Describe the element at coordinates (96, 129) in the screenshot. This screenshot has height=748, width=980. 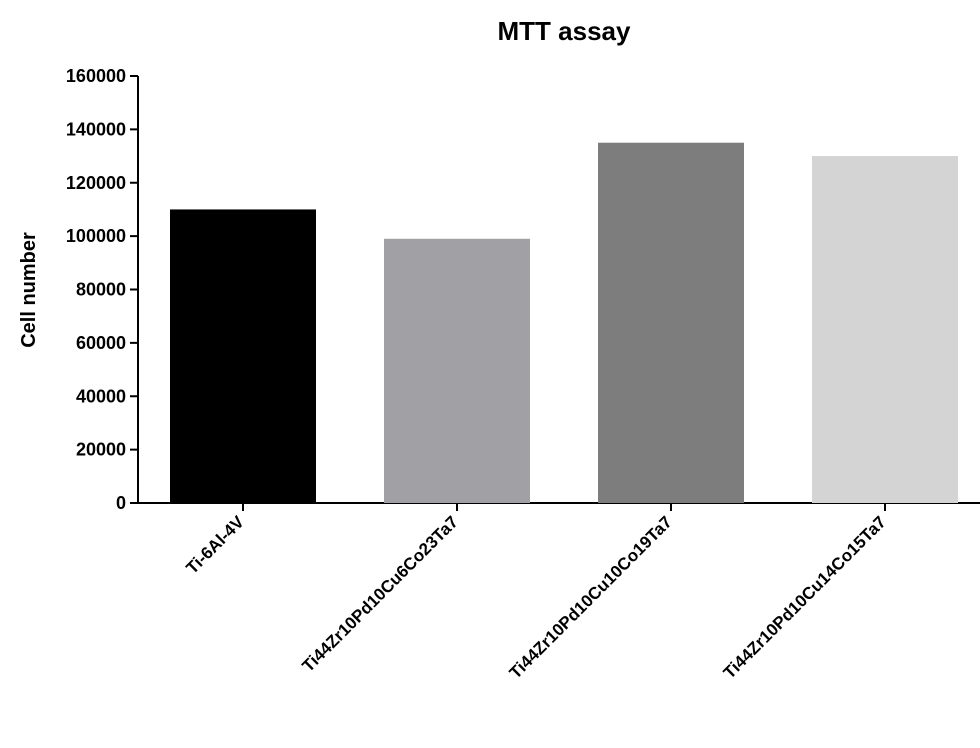
I see `y-tick-label: 140000` at that location.